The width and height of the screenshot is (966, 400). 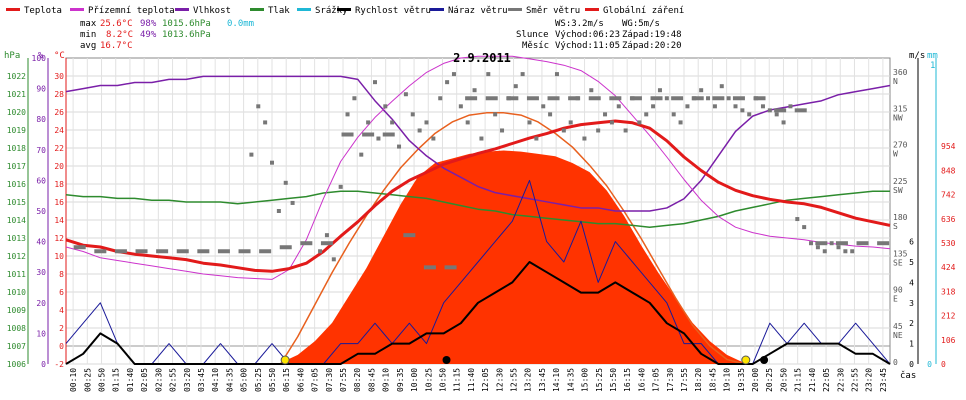 I want to click on temp-tick: 4, so click(x=61, y=310).